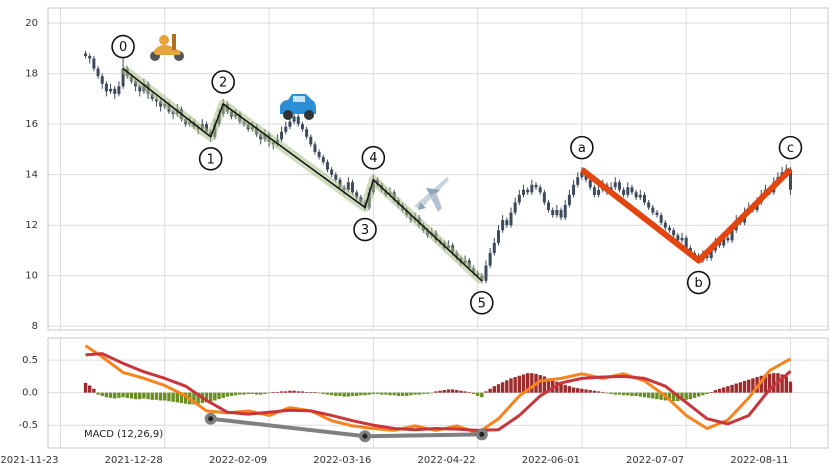  What do you see at coordinates (35, 326) in the screenshot?
I see `y-tick-label: 8` at bounding box center [35, 326].